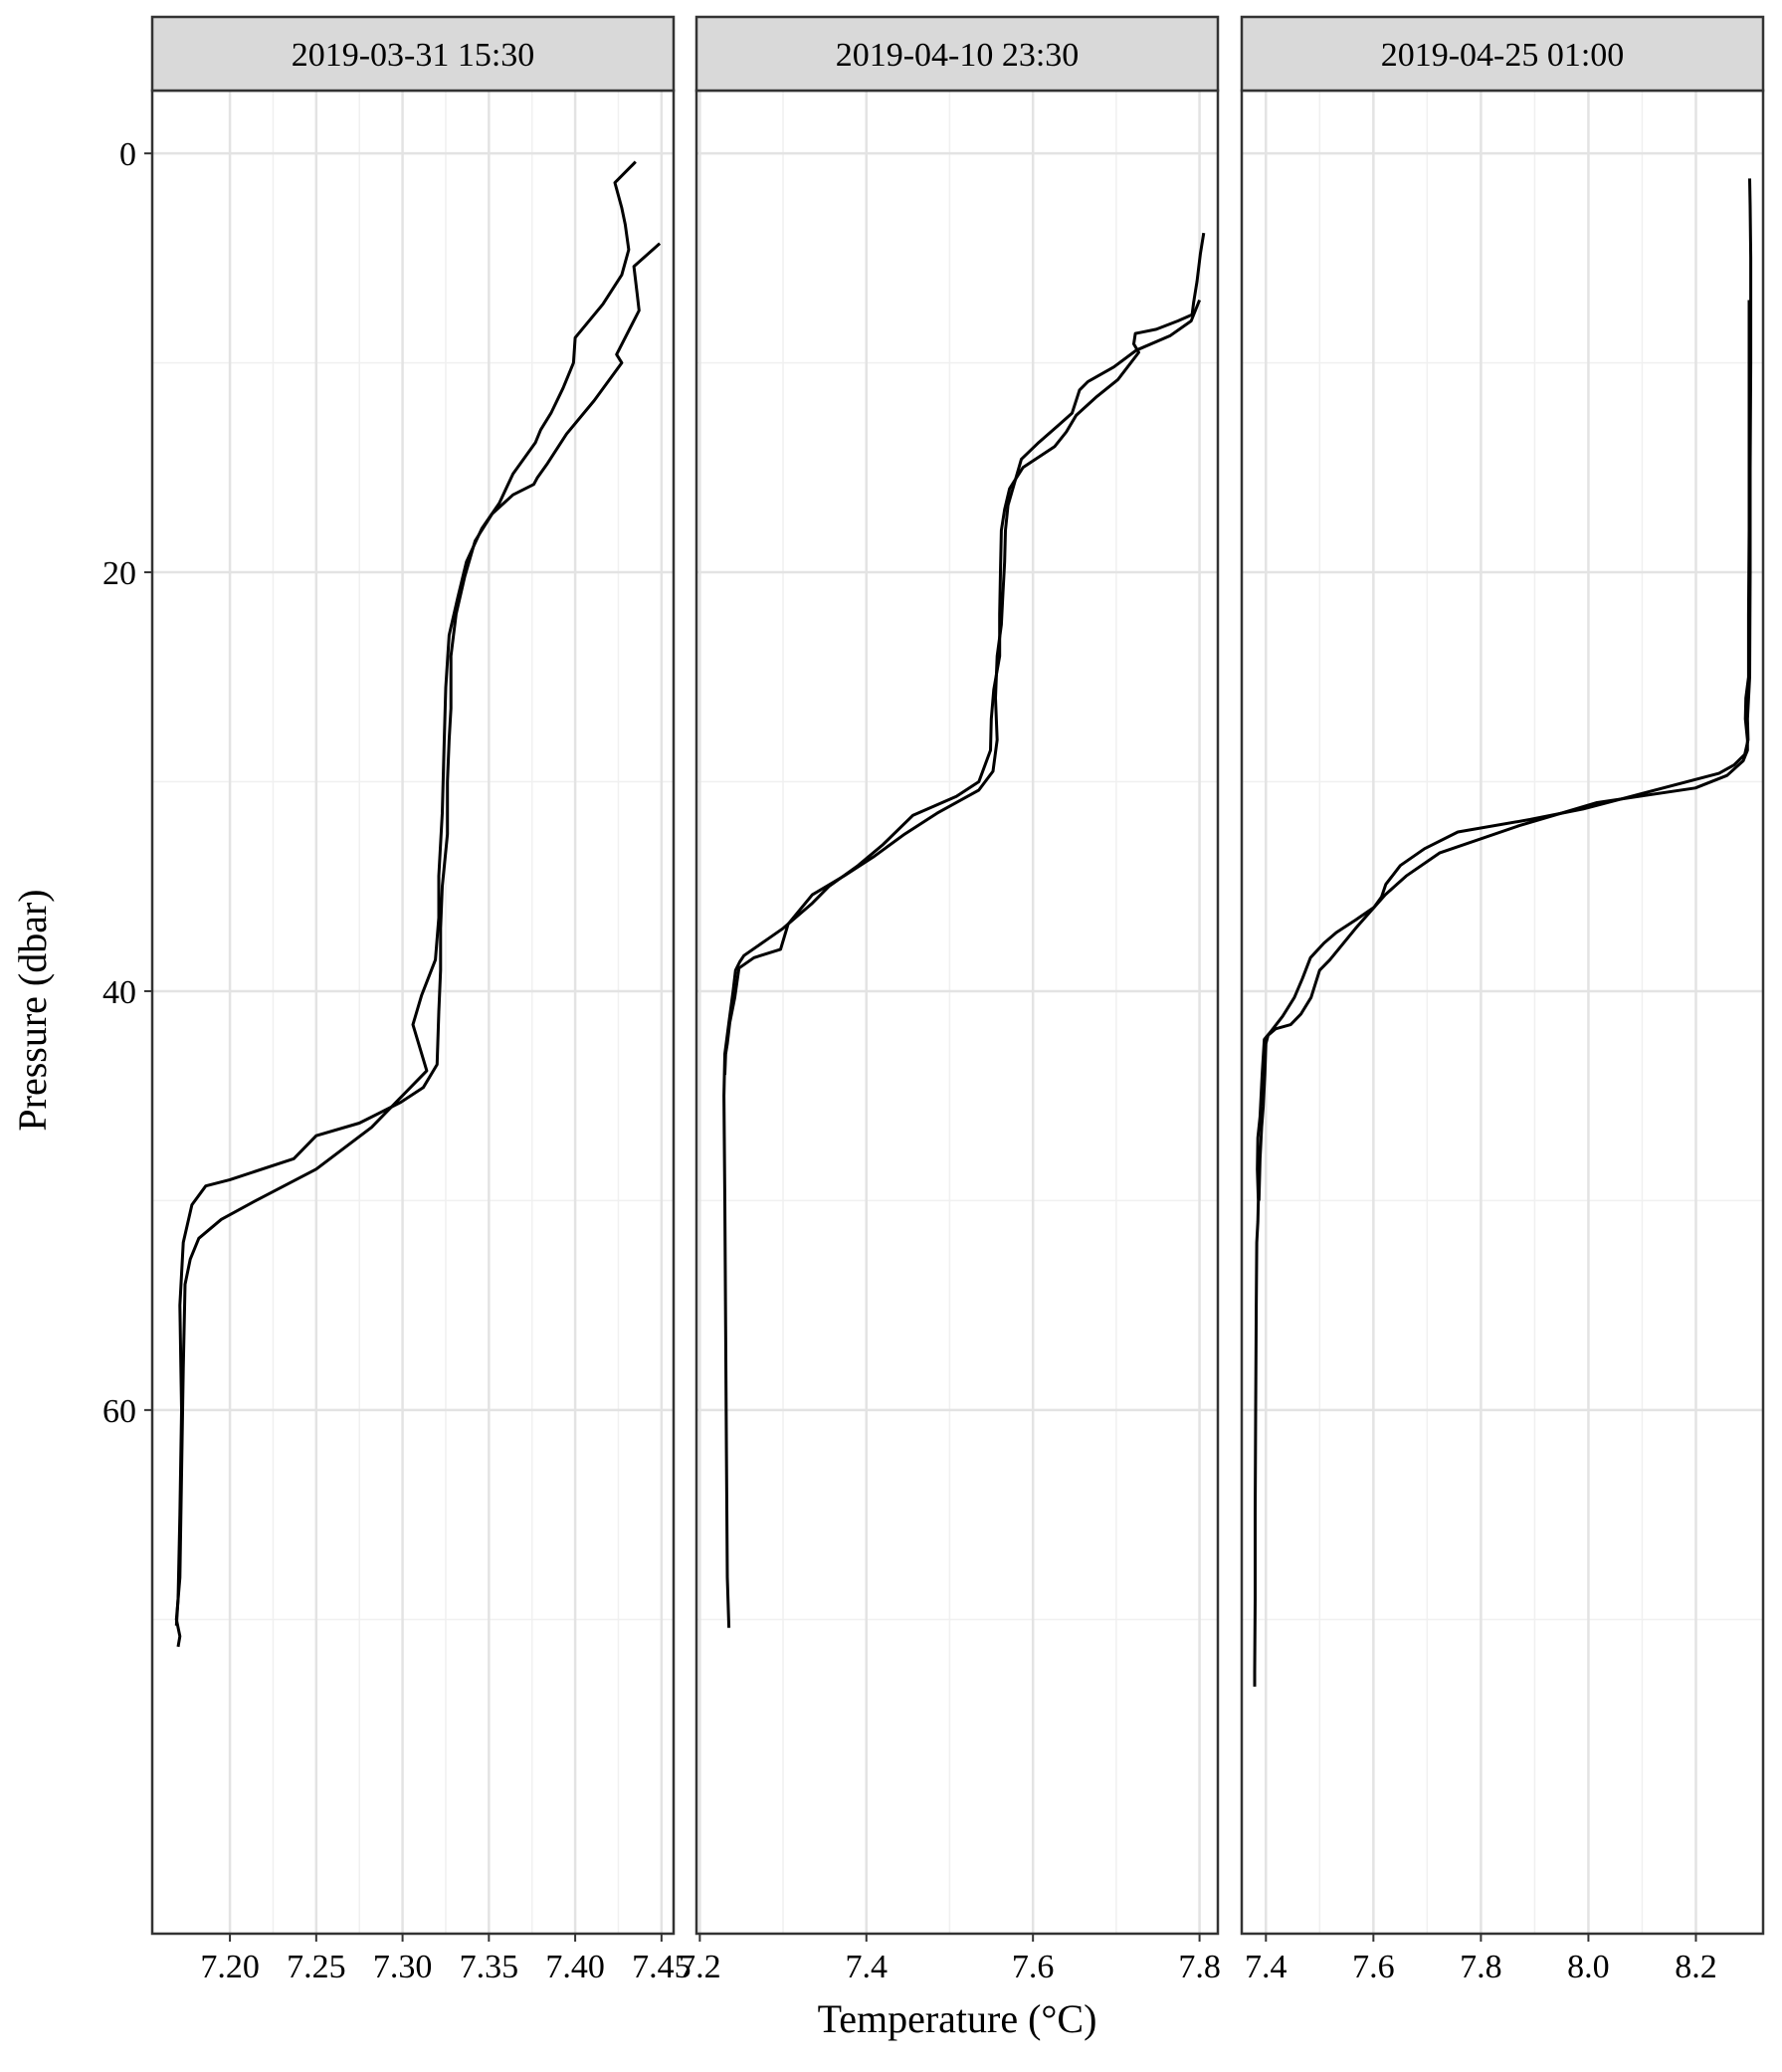 This screenshot has height=2072, width=1782. I want to click on x-tick-label: 7.30, so click(403, 1967).